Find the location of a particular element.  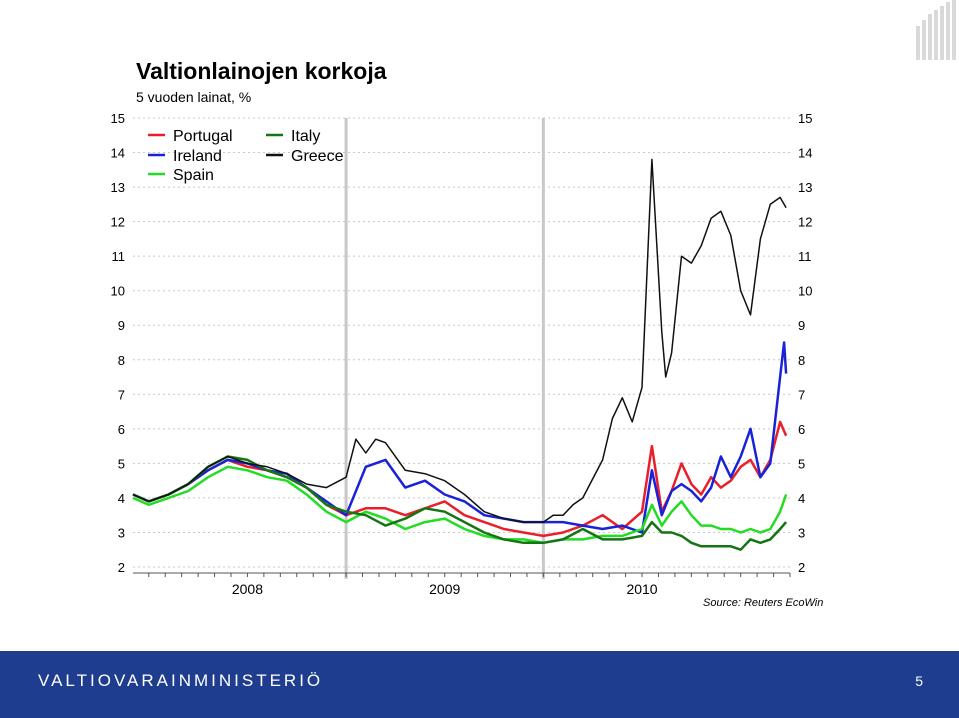

y-tick-label-right: 3 is located at coordinates (801, 532).